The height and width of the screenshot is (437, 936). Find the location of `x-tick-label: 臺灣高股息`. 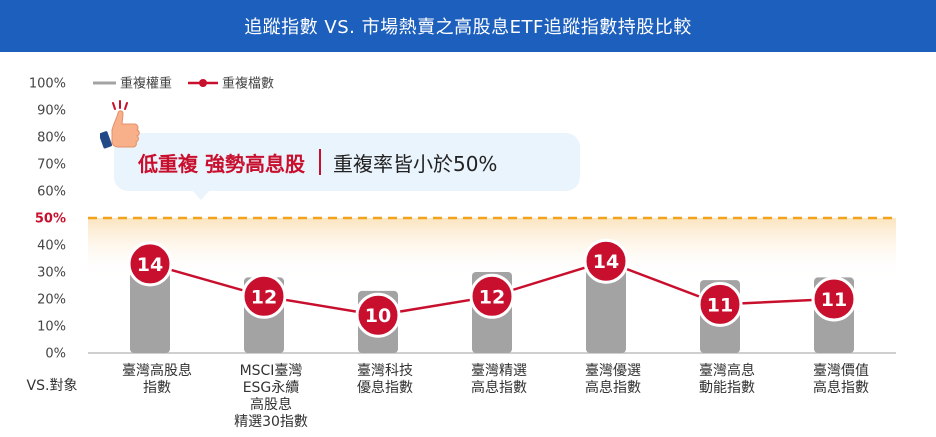

x-tick-label: 臺灣高股息 is located at coordinates (157, 370).